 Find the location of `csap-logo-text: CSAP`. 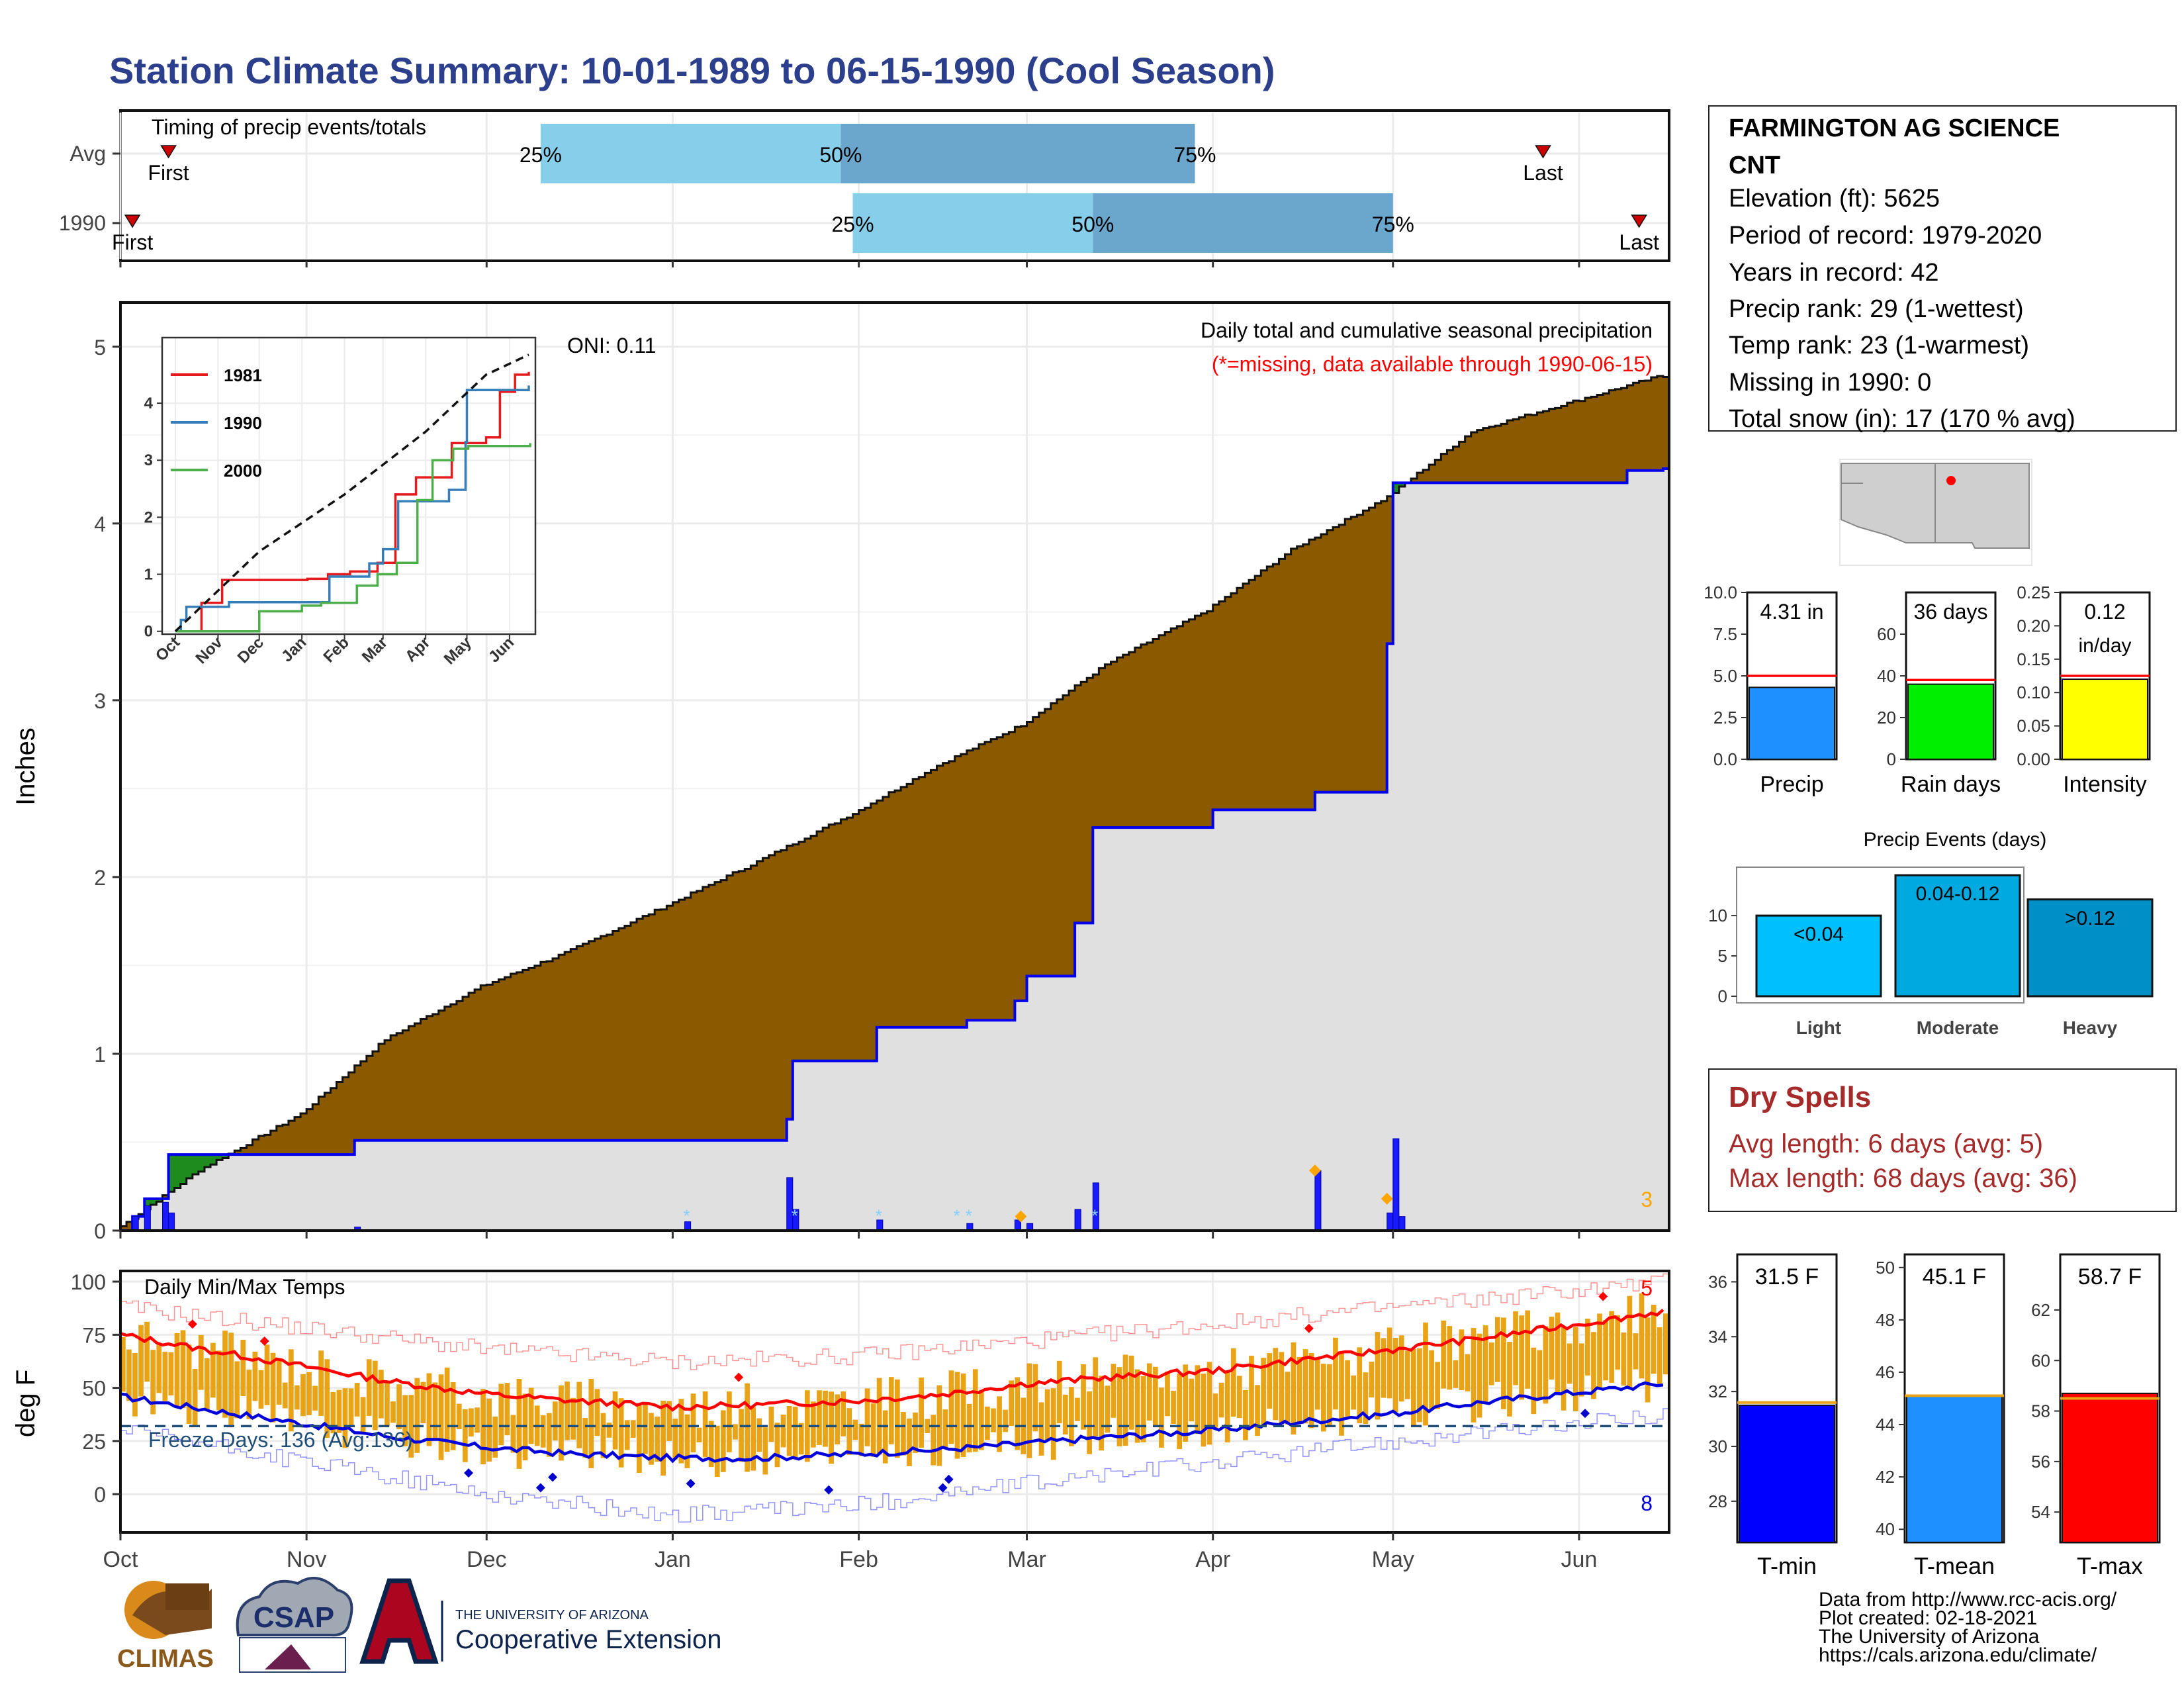

csap-logo-text: CSAP is located at coordinates (293, 1617).